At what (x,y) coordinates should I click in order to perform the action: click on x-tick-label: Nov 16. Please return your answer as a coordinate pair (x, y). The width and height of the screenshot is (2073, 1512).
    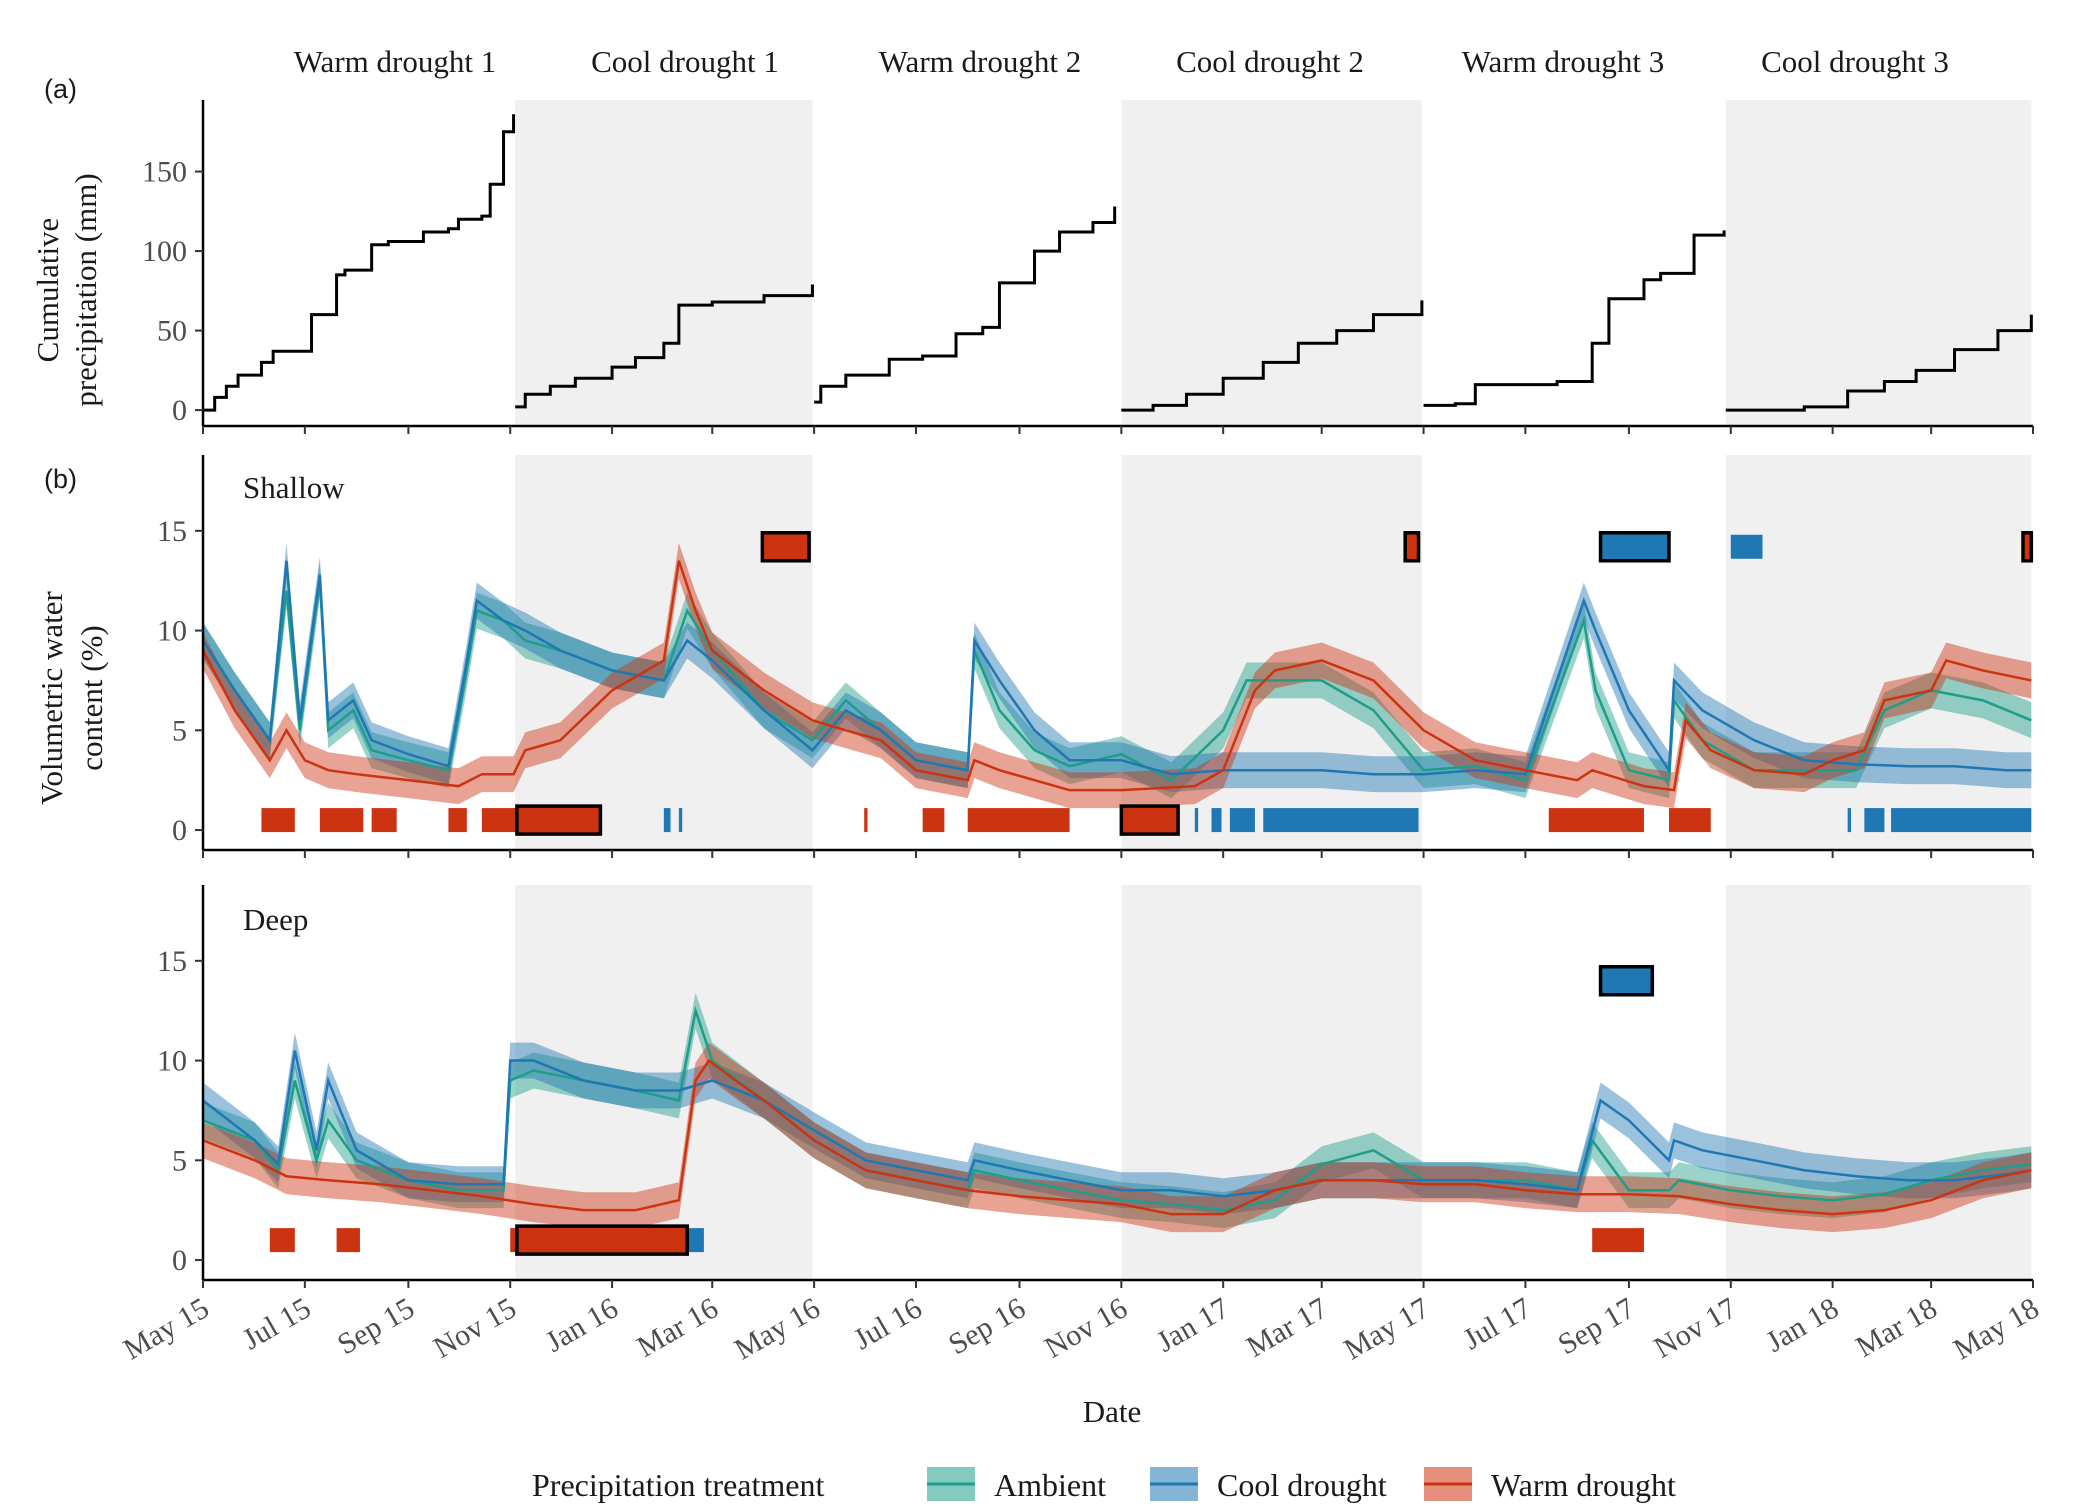
    Looking at the image, I should click on (1086, 1327).